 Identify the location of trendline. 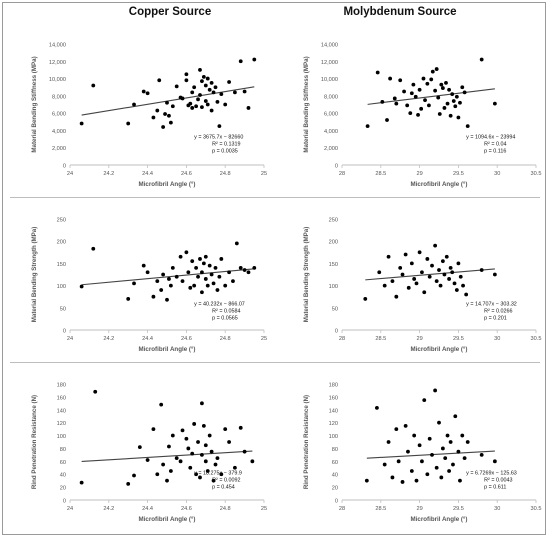
(168, 277).